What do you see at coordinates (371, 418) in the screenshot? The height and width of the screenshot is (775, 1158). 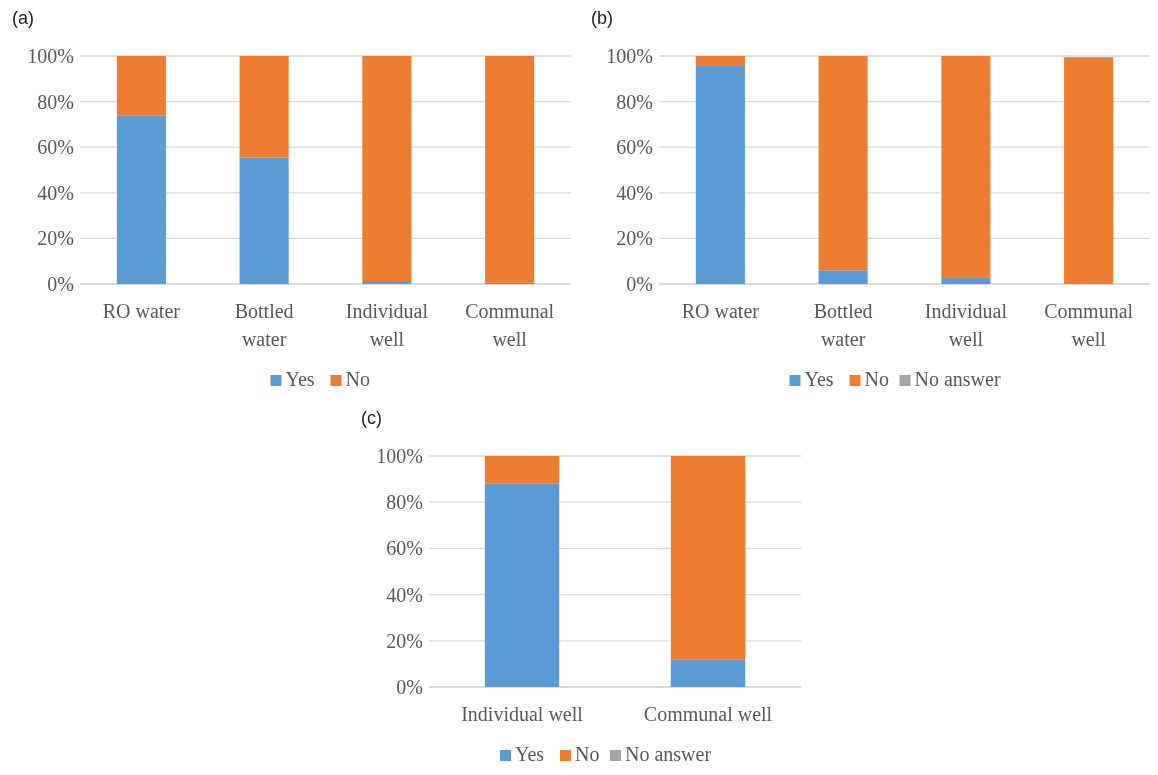 I see `chart-title: (c)` at bounding box center [371, 418].